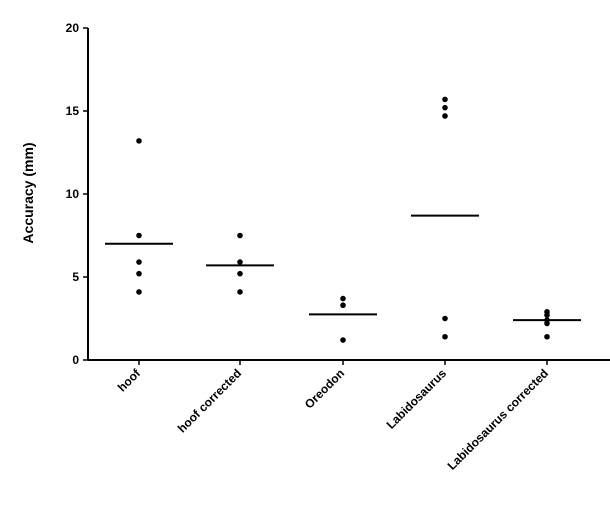 The height and width of the screenshot is (505, 610). What do you see at coordinates (73, 28) in the screenshot?
I see `y-tick-label: 20` at bounding box center [73, 28].